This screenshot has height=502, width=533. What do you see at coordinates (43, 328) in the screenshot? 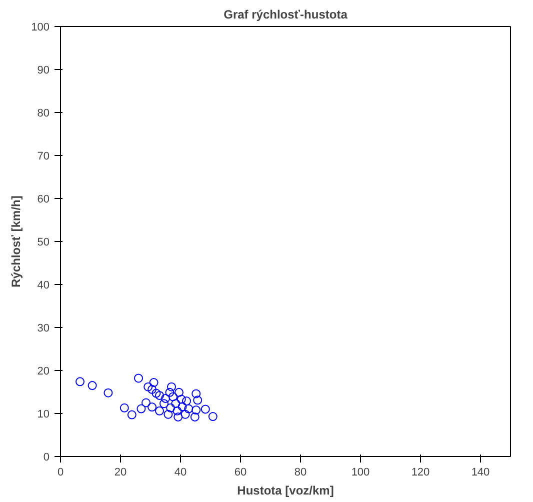
I see `y-tick-label: 30` at bounding box center [43, 328].